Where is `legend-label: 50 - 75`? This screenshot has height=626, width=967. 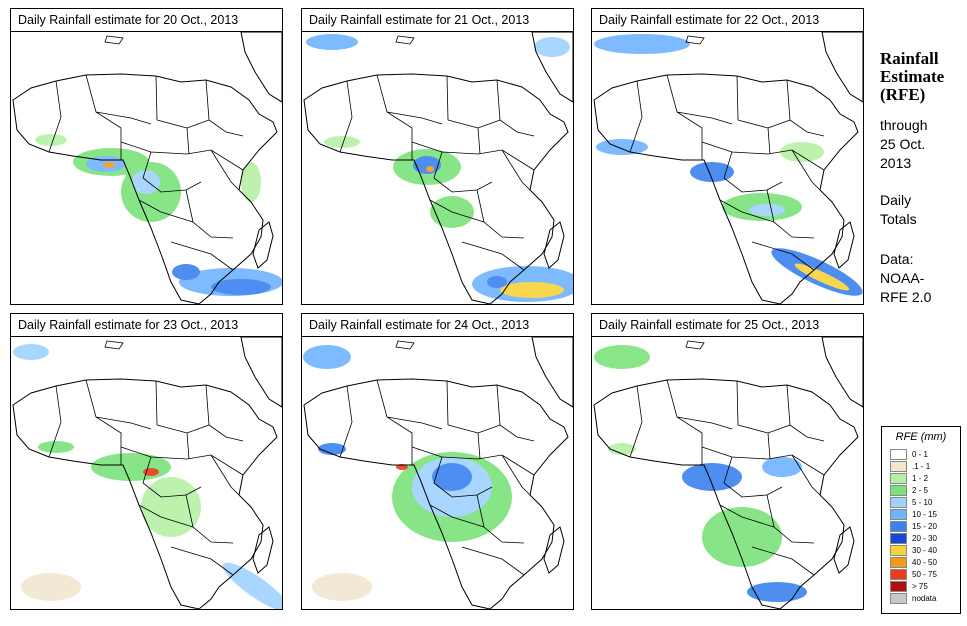 legend-label: 50 - 75 is located at coordinates (924, 574).